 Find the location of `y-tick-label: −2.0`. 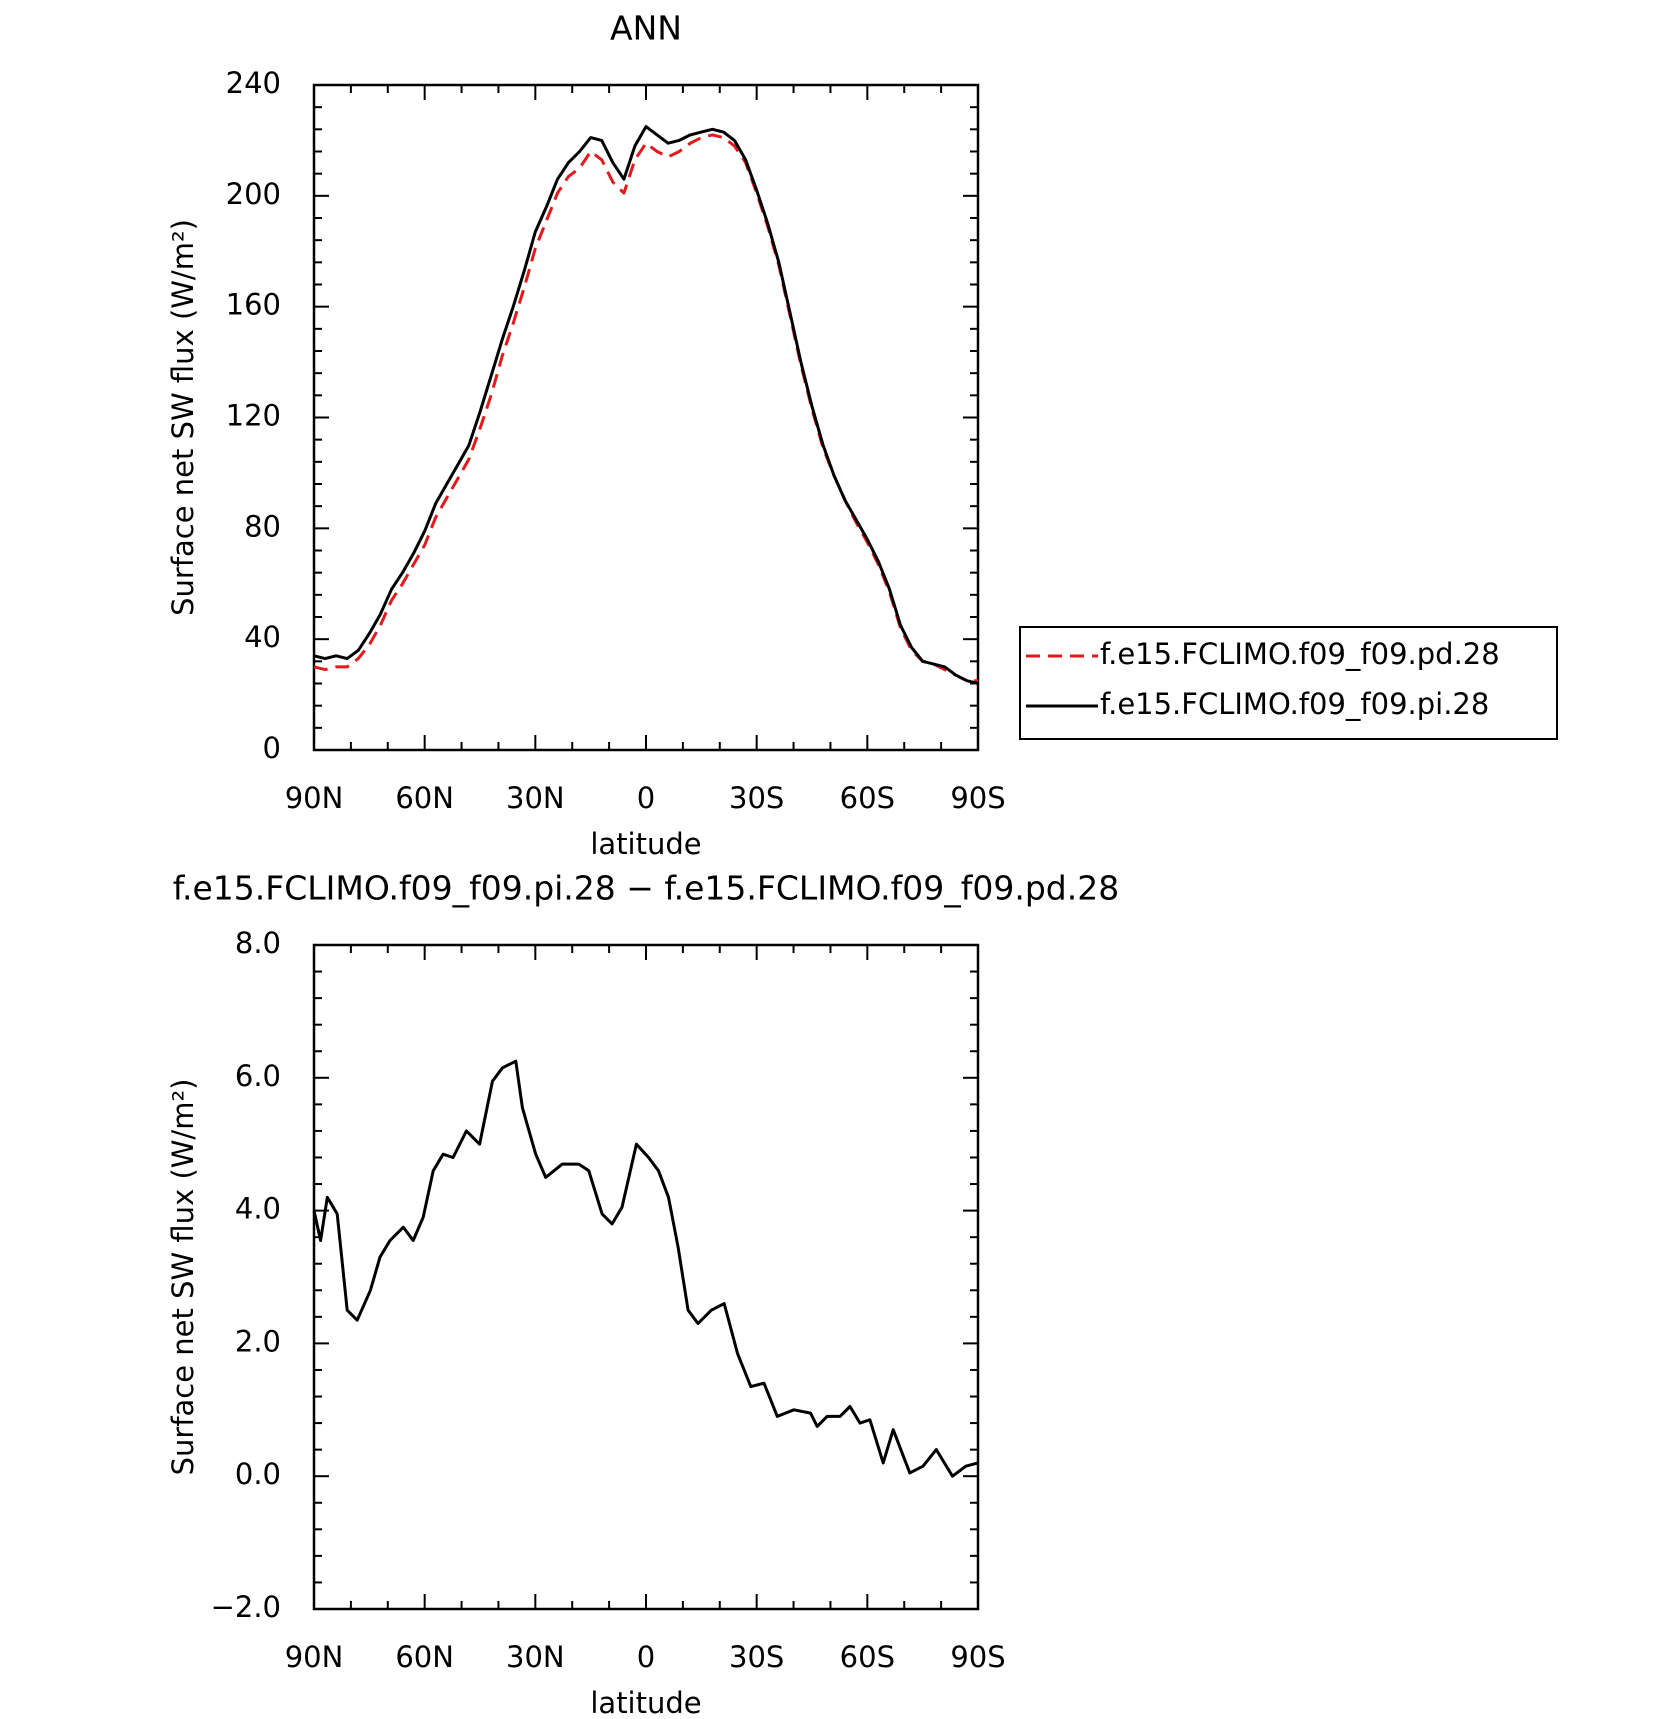

y-tick-label: −2.0 is located at coordinates (246, 1607).